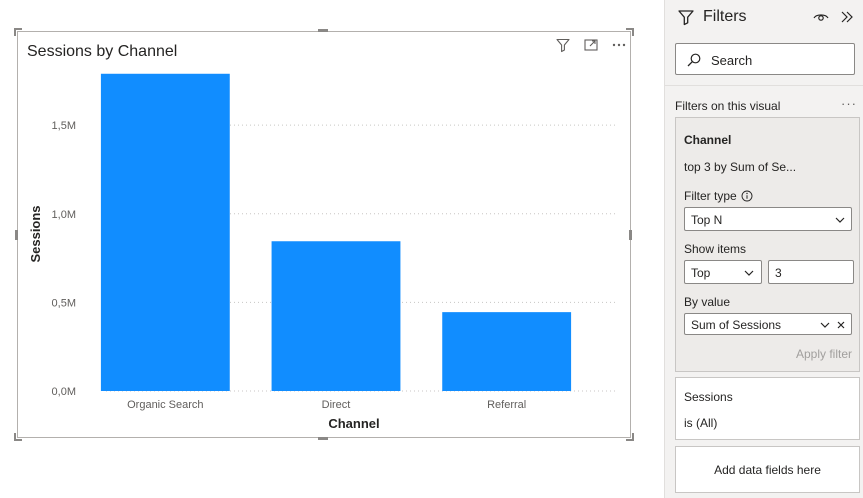 This screenshot has width=863, height=498. Describe the element at coordinates (64, 303) in the screenshot. I see `y-tick-label: 0,5M` at that location.